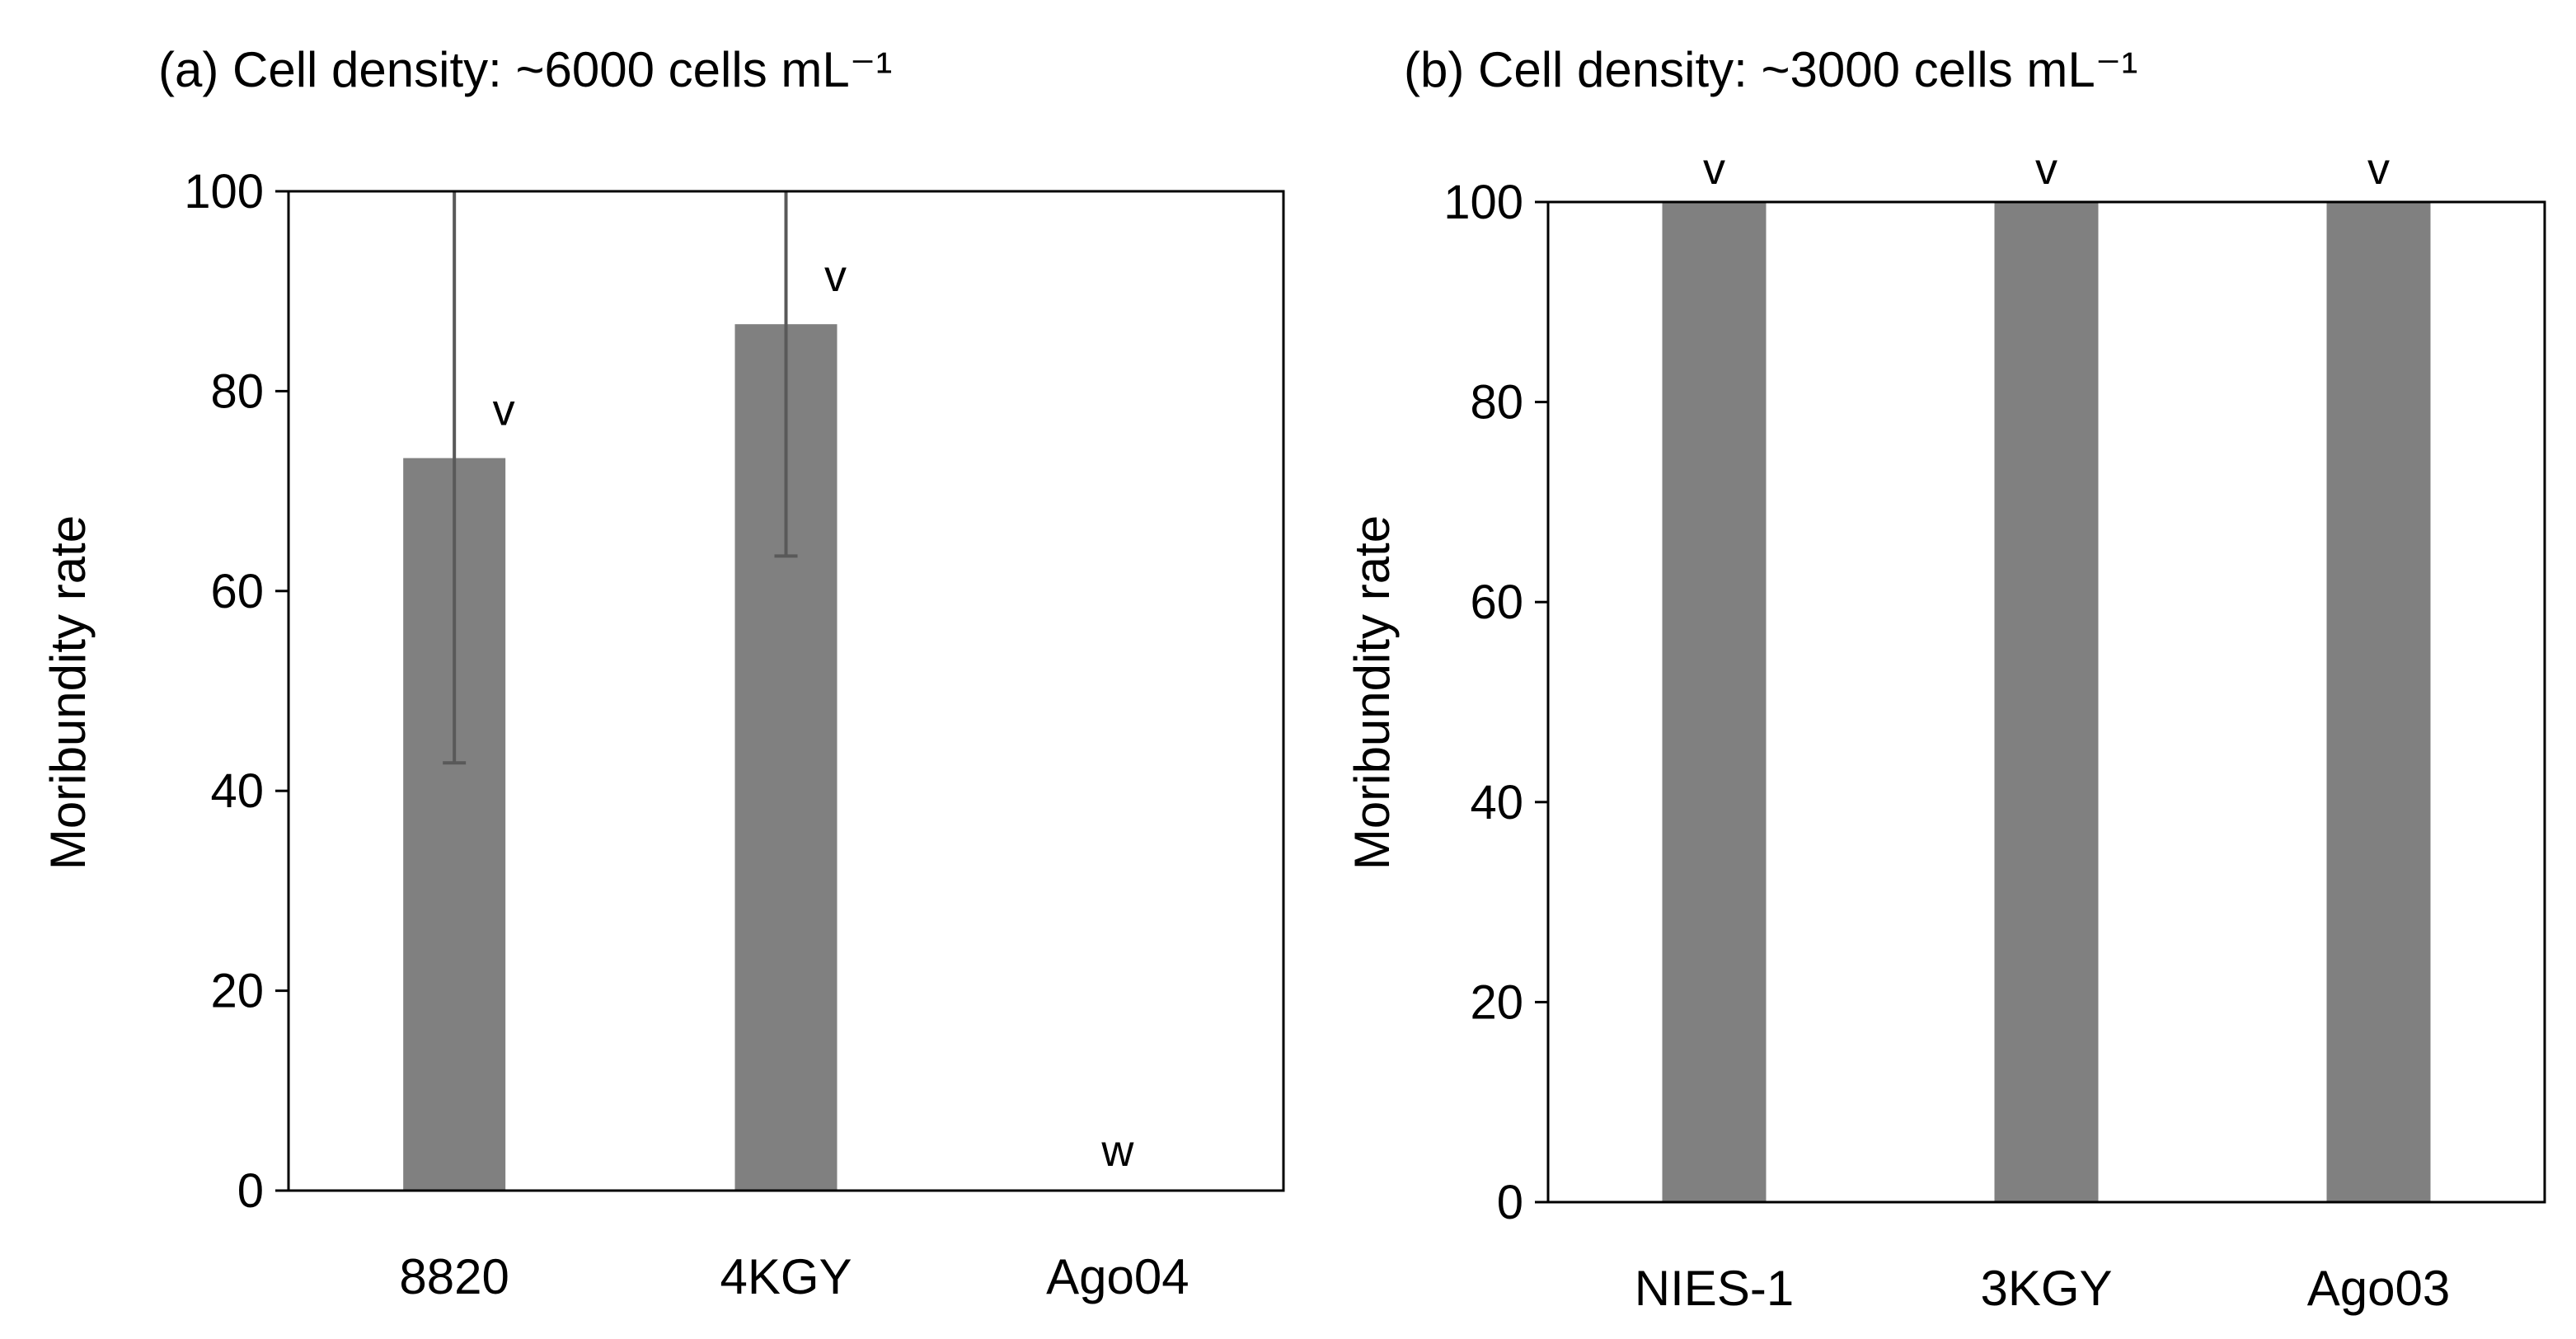 The width and height of the screenshot is (2576, 1339). What do you see at coordinates (1118, 1277) in the screenshot?
I see `x-category-label: Ago04` at bounding box center [1118, 1277].